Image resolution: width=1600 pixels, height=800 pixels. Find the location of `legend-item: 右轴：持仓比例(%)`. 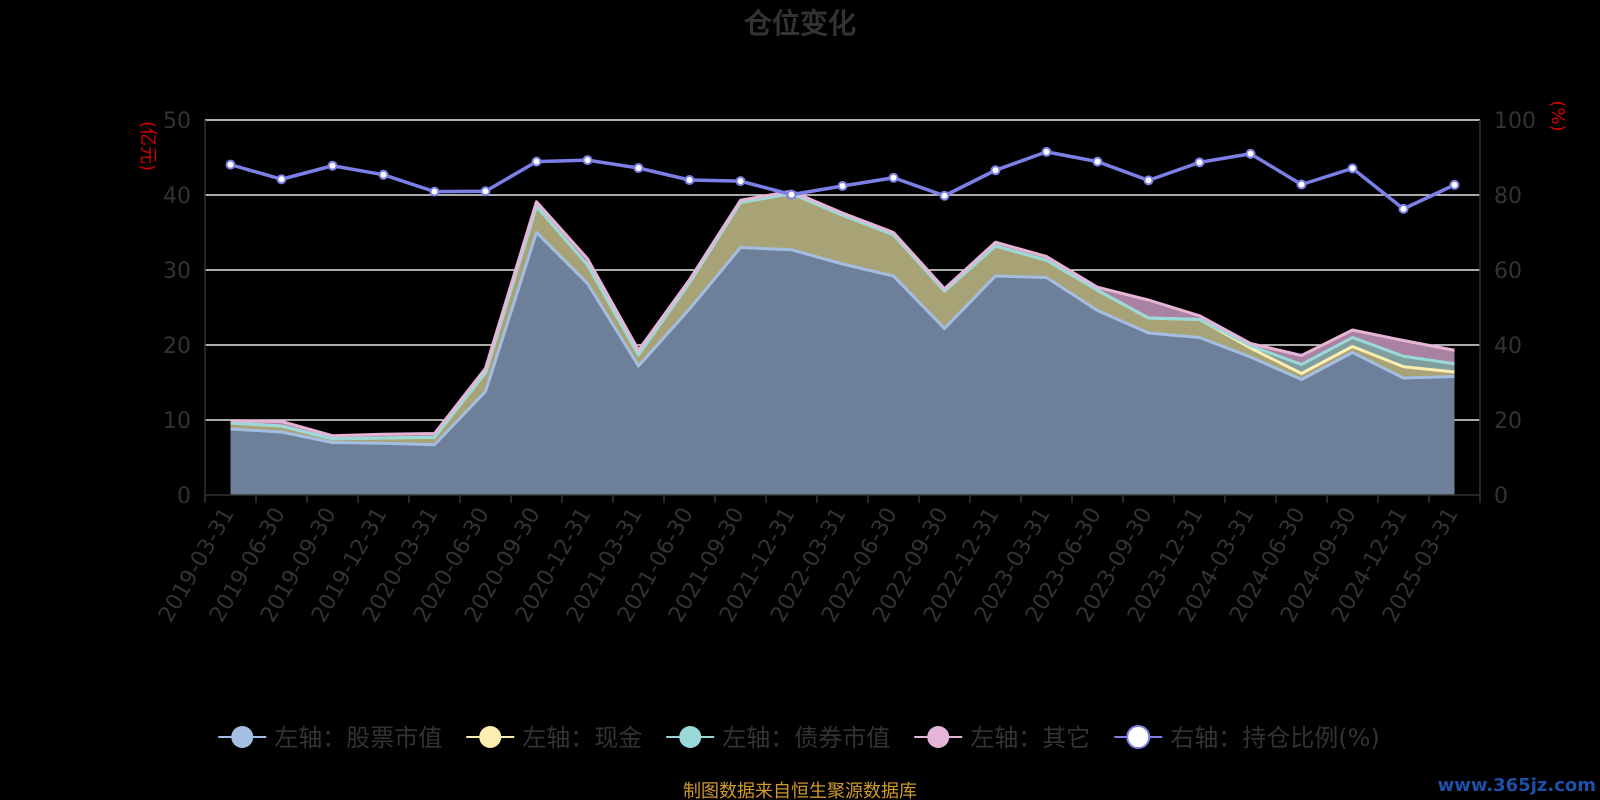

legend-item: 右轴：持仓比例(%) is located at coordinates (1247, 738).